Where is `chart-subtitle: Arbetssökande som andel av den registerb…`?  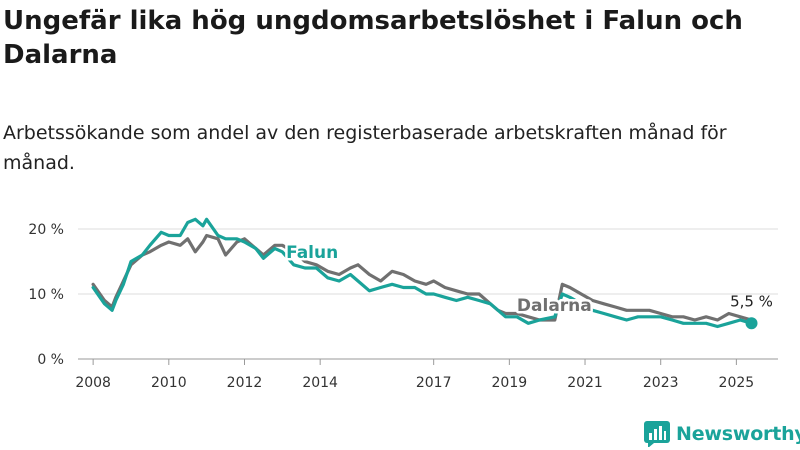 chart-subtitle: Arbetssökande som andel av den registerb… is located at coordinates (365, 148).